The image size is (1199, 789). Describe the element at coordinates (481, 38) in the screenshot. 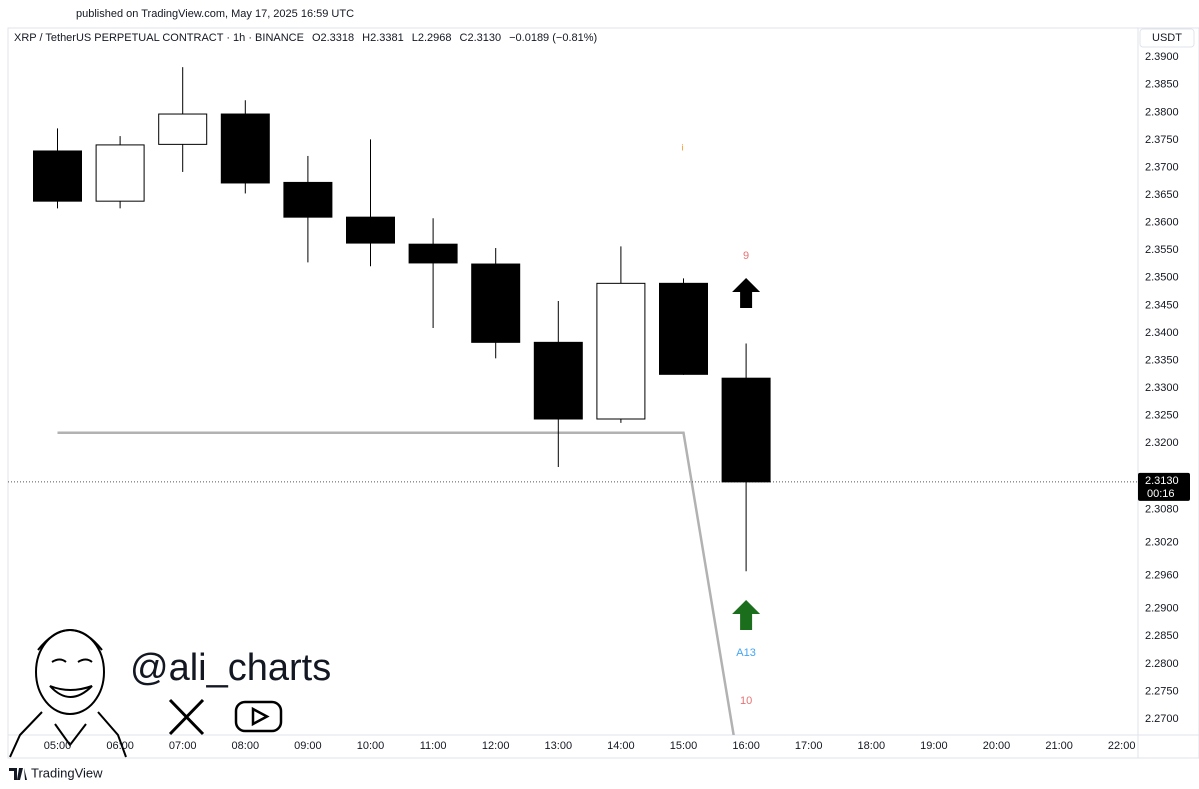

I see `header-value: C2.3130` at that location.